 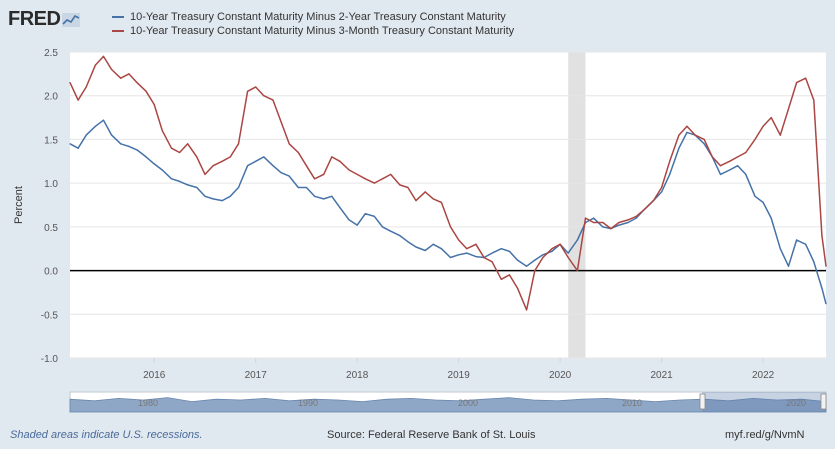 I want to click on navigator-handle-right, so click(x=823, y=401).